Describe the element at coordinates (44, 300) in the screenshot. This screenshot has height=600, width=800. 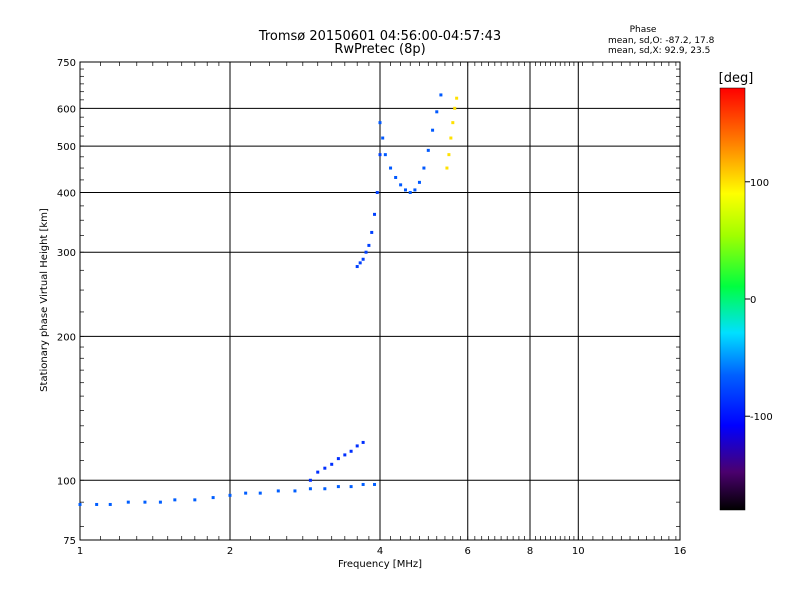
I see `y-axis-label: Stationary phase Virtual Height [km]` at that location.